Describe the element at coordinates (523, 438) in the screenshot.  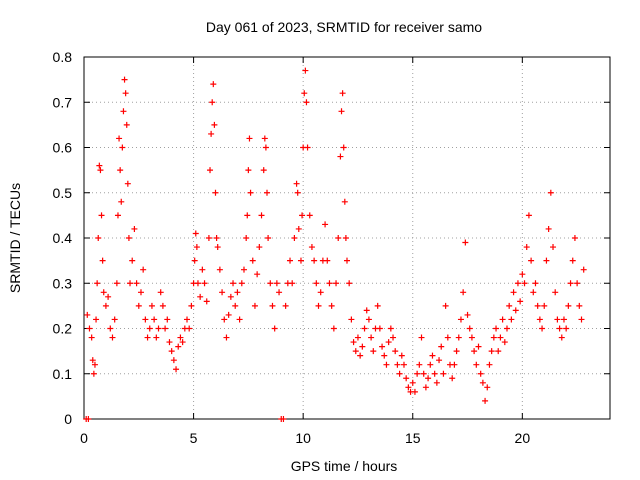
I see `x-tick-label: 20` at that location.